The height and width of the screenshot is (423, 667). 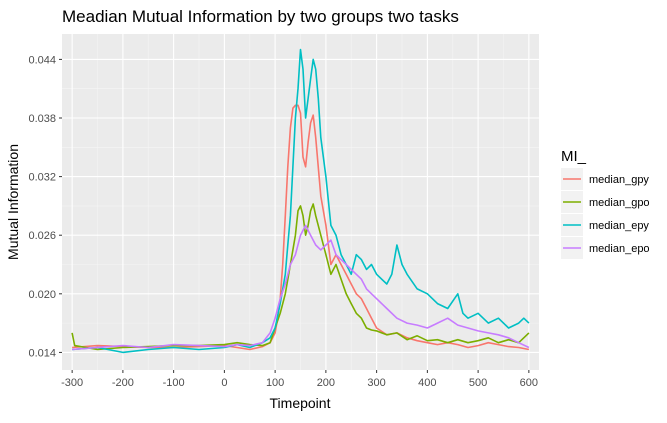 I want to click on x-axis-label: Timepoint, so click(x=300, y=403).